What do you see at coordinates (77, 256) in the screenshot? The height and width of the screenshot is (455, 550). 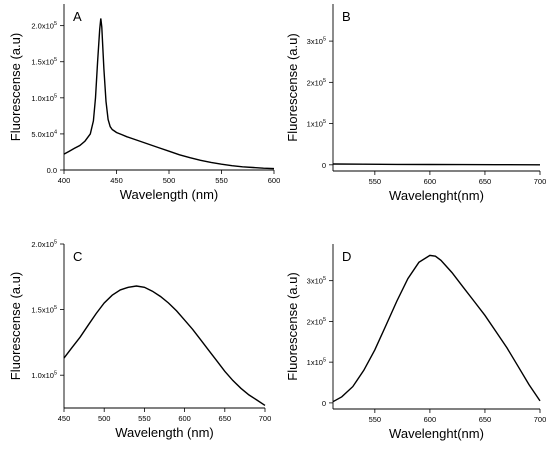 I see `panel-label: C` at bounding box center [77, 256].